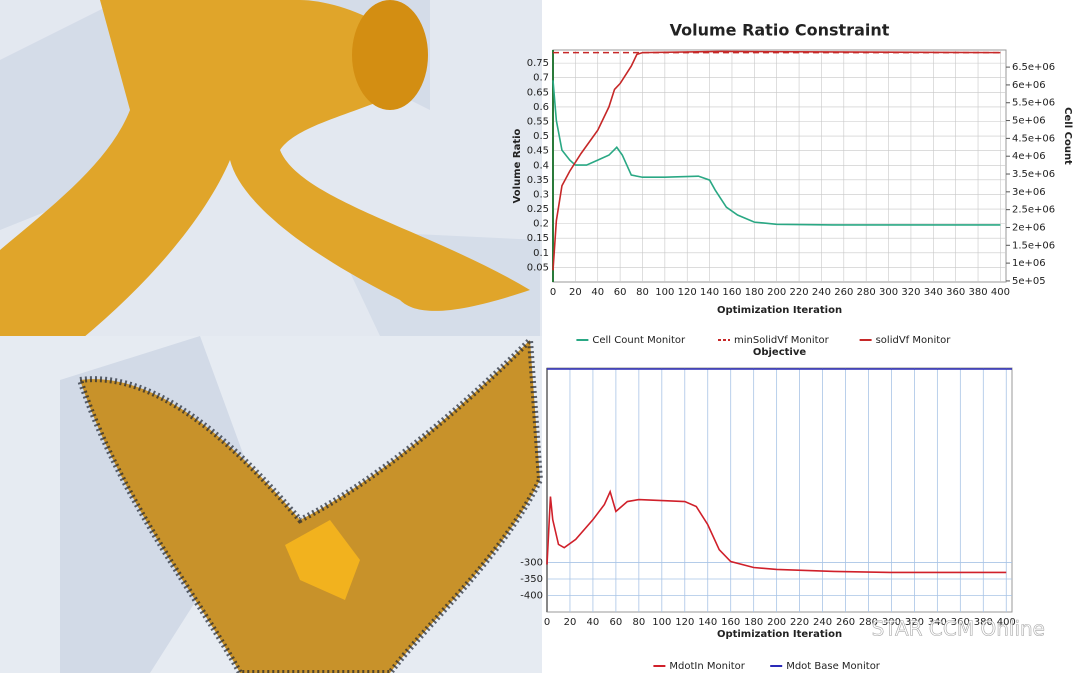 This screenshot has width=1080, height=673. I want to click on y2-tick-label: 5e+06, so click(1029, 121).